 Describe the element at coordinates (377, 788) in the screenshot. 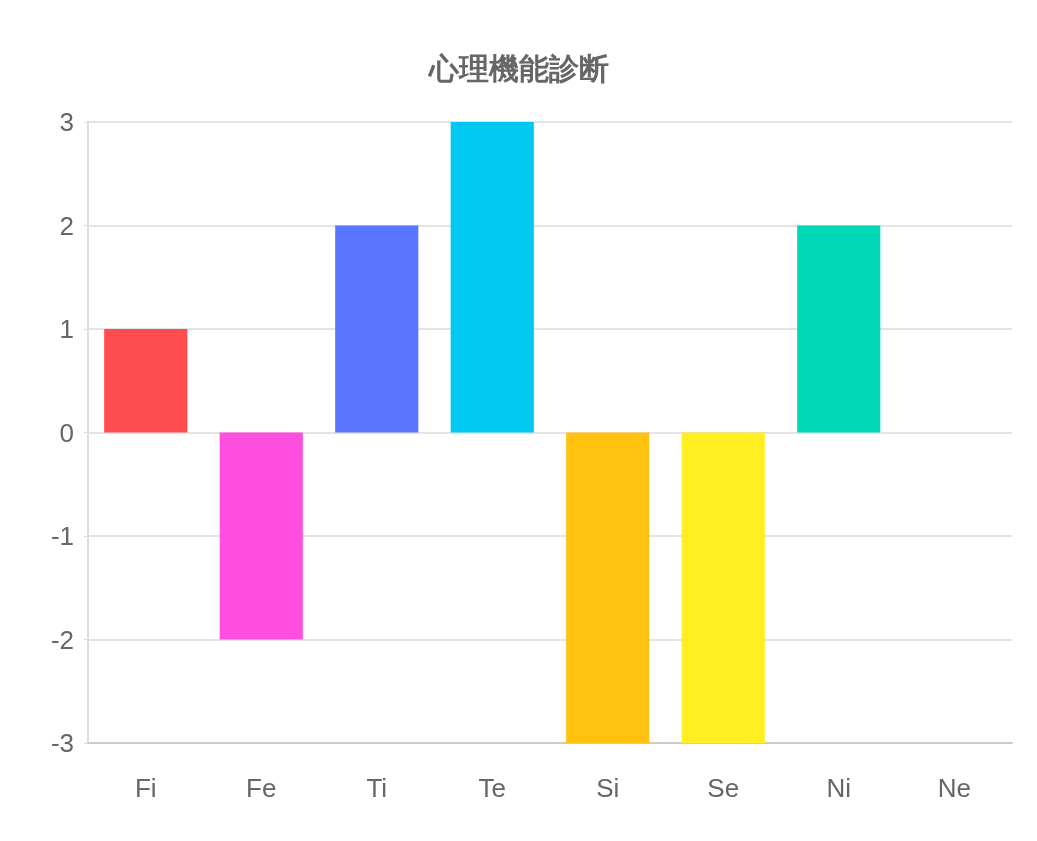

I see `x-tick-label: Ti` at that location.